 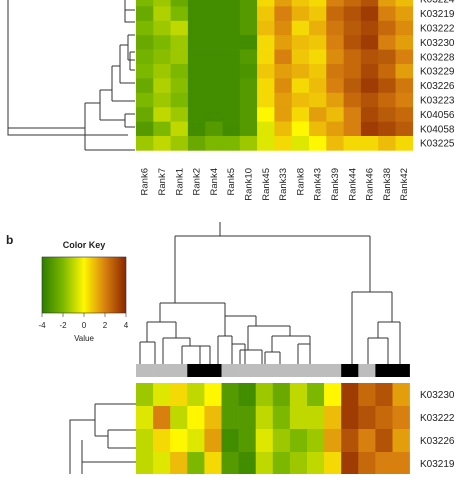 What do you see at coordinates (437, 129) in the screenshot?
I see `row-label: K04058` at bounding box center [437, 129].